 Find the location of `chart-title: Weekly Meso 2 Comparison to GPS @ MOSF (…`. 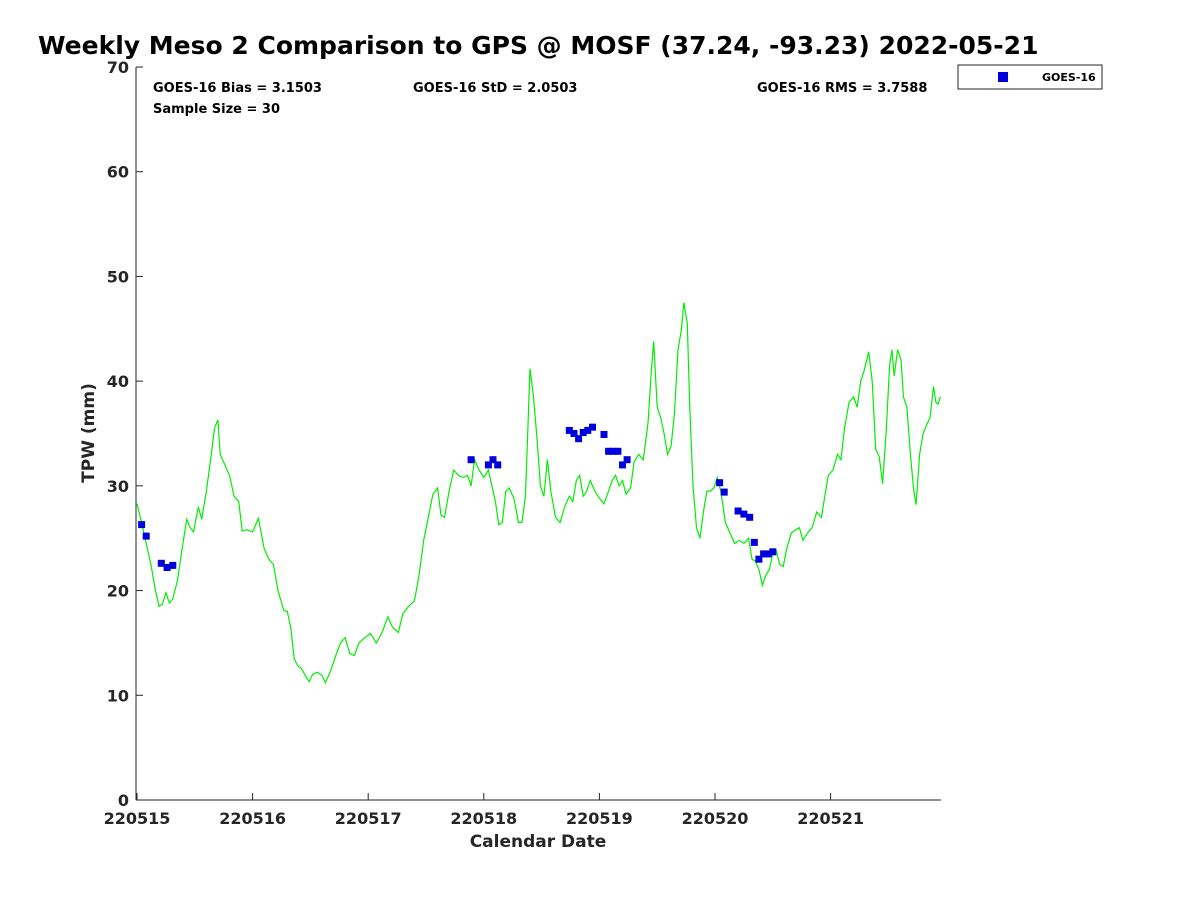

chart-title: Weekly Meso 2 Comparison to GPS @ MOSF (… is located at coordinates (538, 45).